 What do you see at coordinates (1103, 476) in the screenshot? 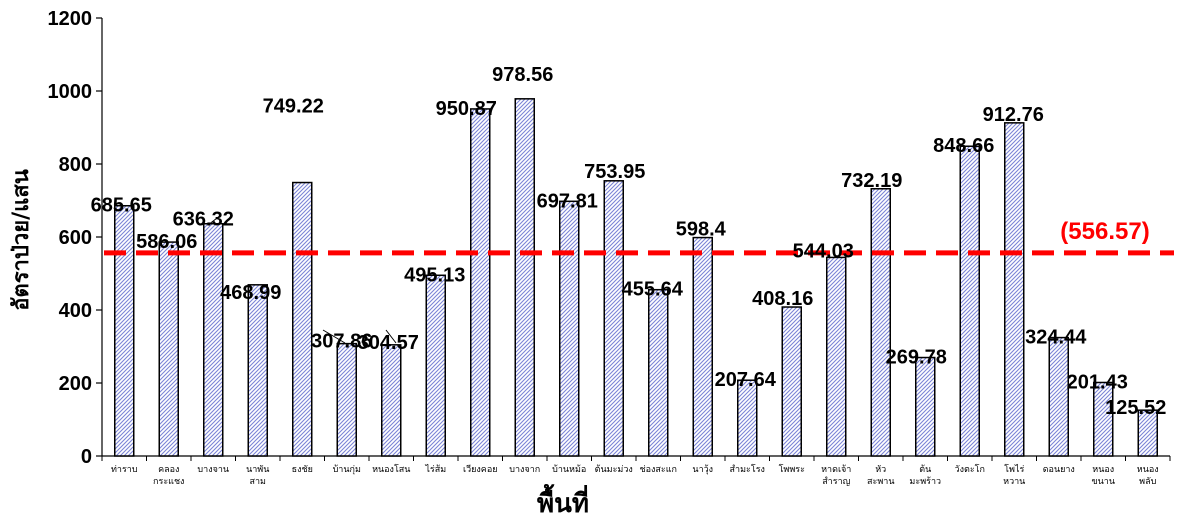
I see `x-tick-label: หนองขนาน` at bounding box center [1103, 476].